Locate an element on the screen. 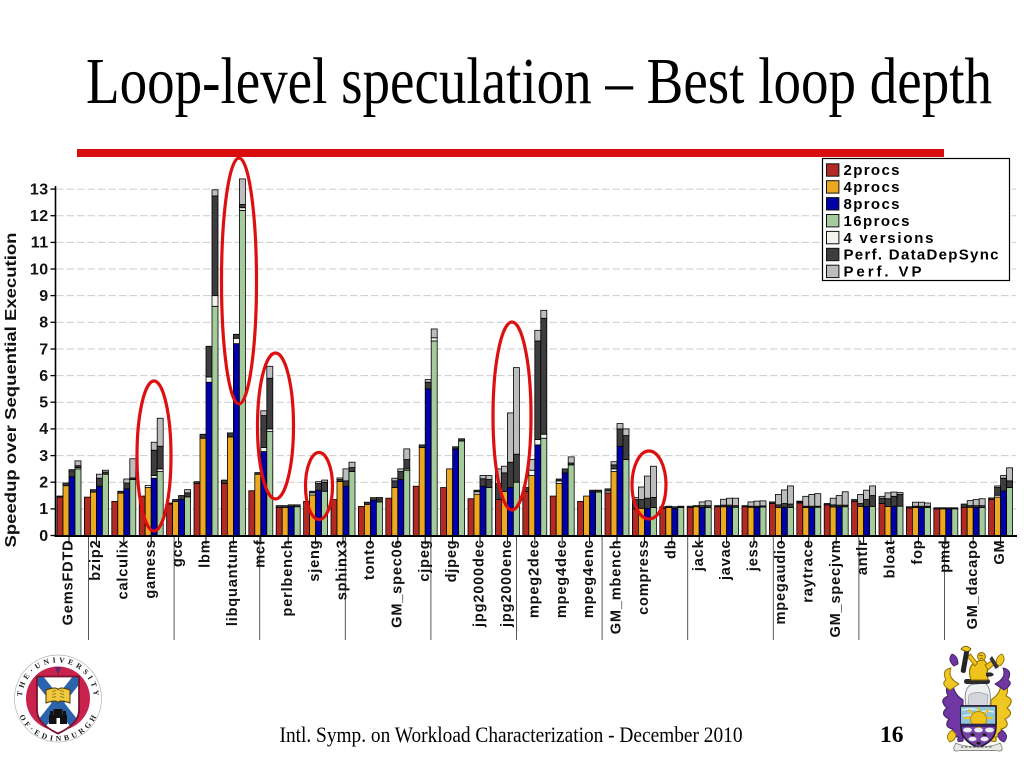  svg-text:Loop-level speculation – Best: Loop-level speculation – Best loop depth is located at coordinates (539, 81).